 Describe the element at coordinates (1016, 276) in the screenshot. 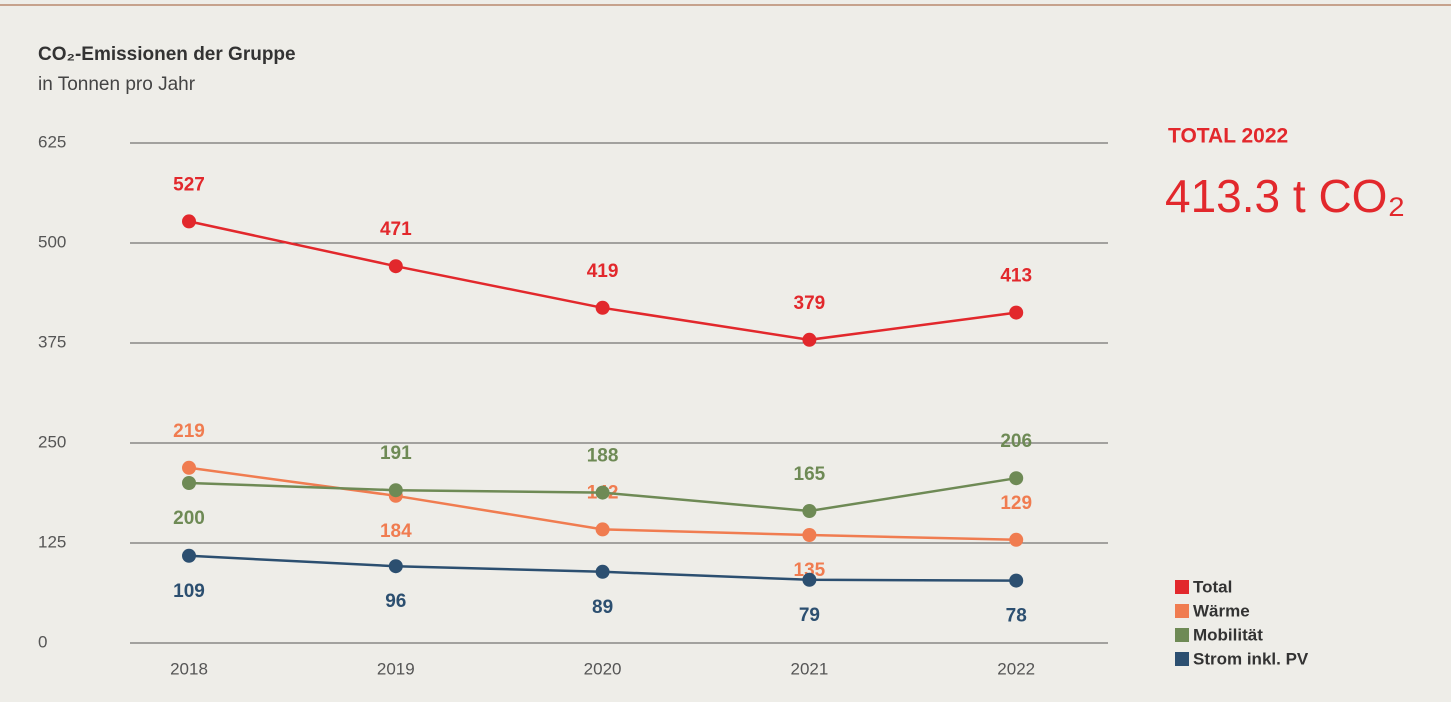

I see `data-label: 413` at that location.